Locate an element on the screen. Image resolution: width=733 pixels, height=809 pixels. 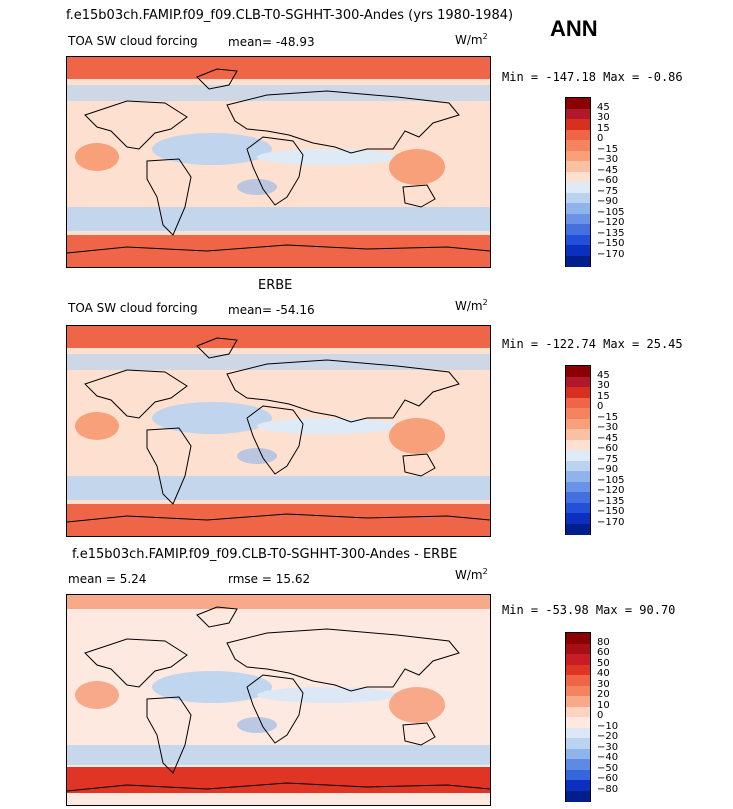
panel2-heading: ERBE is located at coordinates (275, 285).